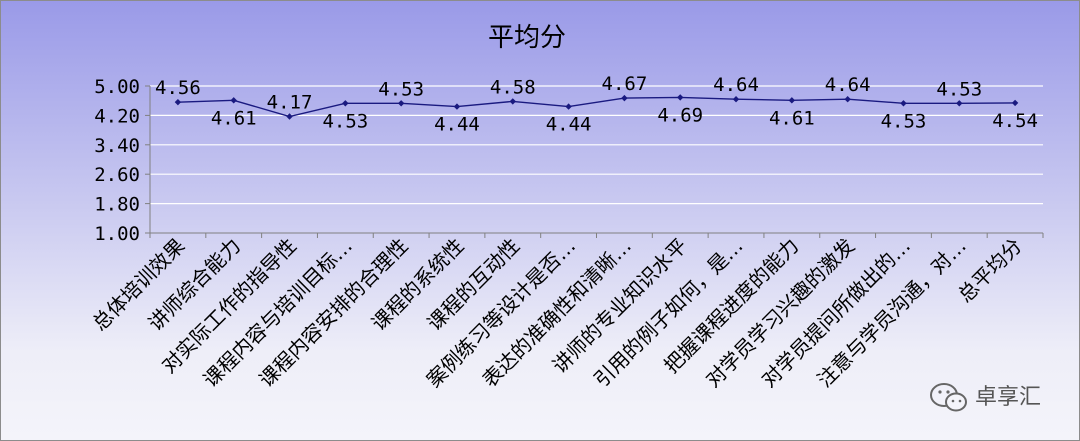  I want to click on series-average-score, so click(596, 107).